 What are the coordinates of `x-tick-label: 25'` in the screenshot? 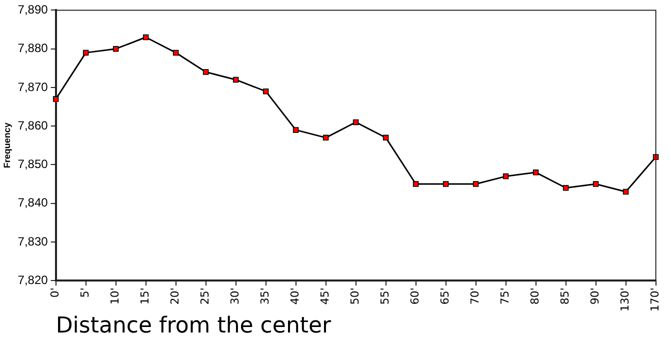 It's located at (205, 296).